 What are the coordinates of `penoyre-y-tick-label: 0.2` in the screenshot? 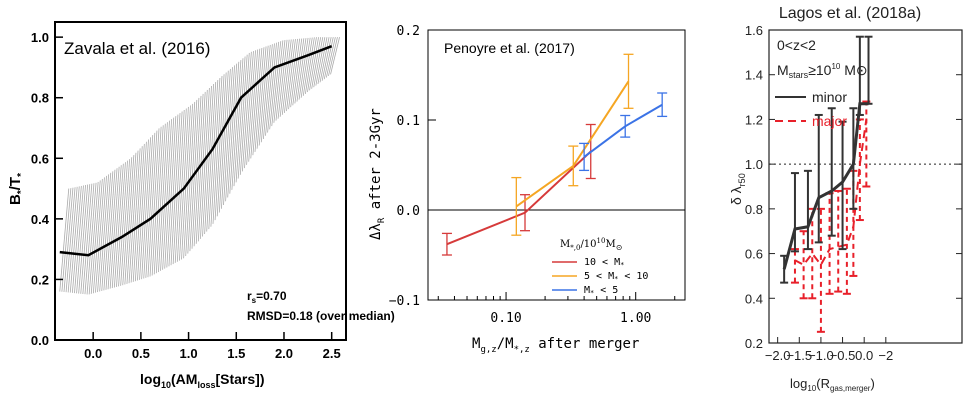 It's located at (408, 31).